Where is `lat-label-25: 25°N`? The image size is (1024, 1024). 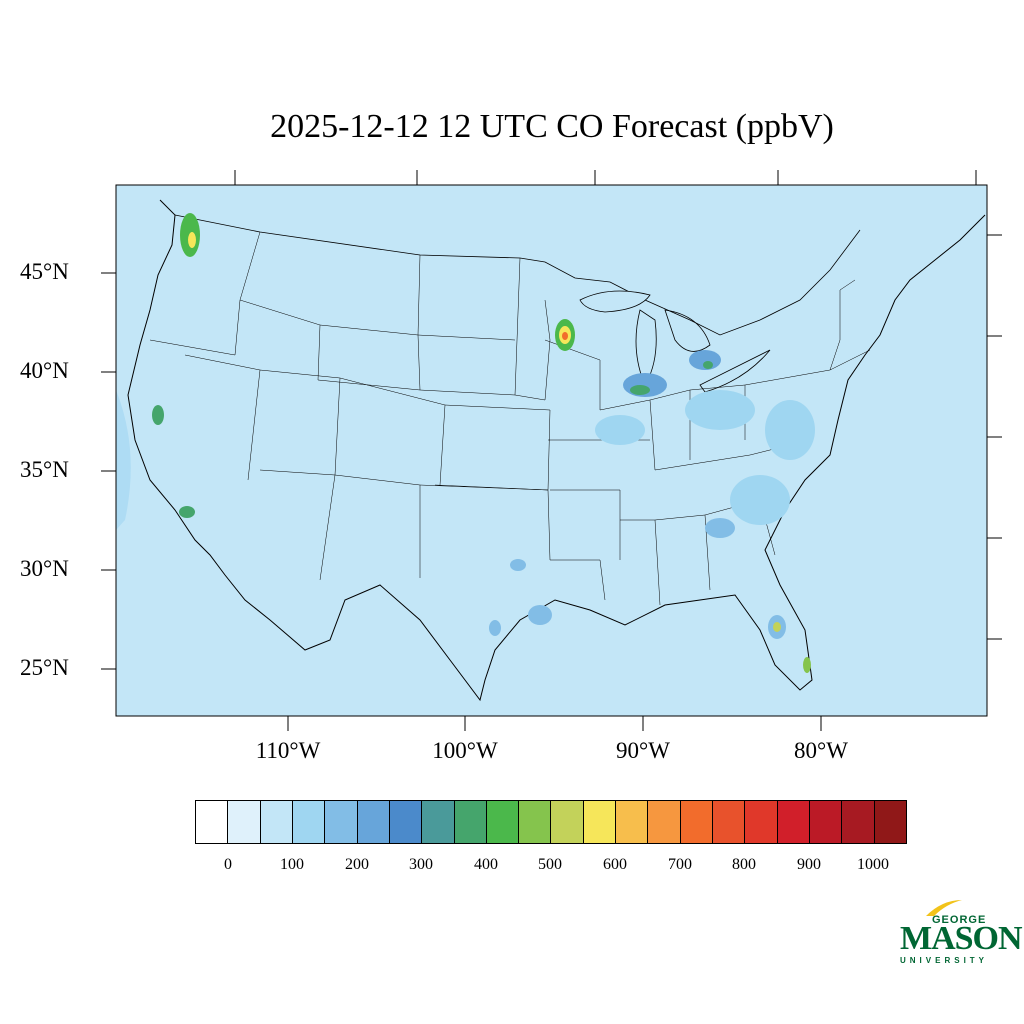 lat-label-25: 25°N is located at coordinates (44, 667).